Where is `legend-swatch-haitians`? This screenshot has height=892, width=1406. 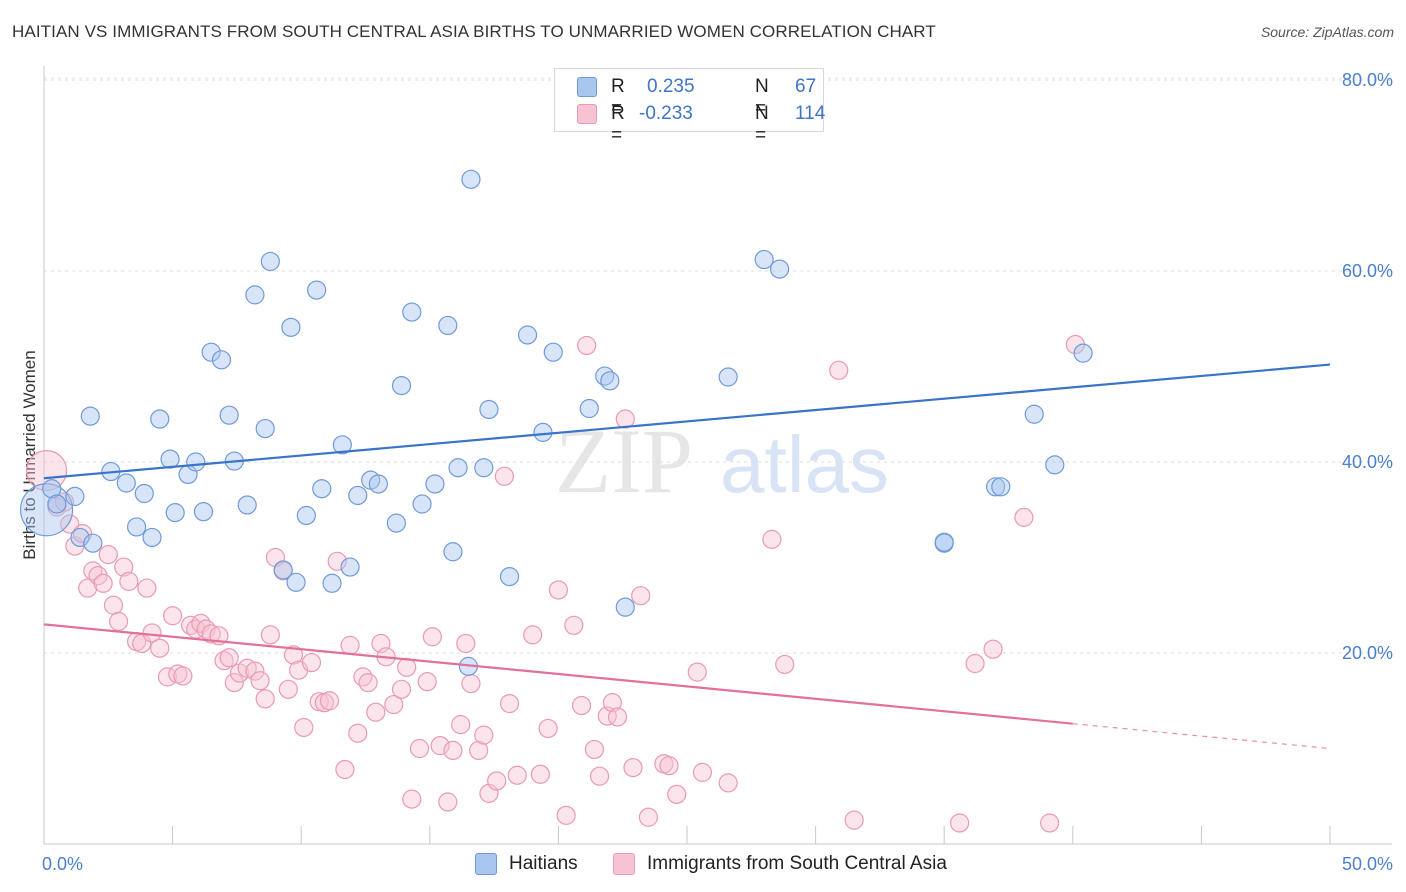
legend-swatch-haitians is located at coordinates (587, 87).